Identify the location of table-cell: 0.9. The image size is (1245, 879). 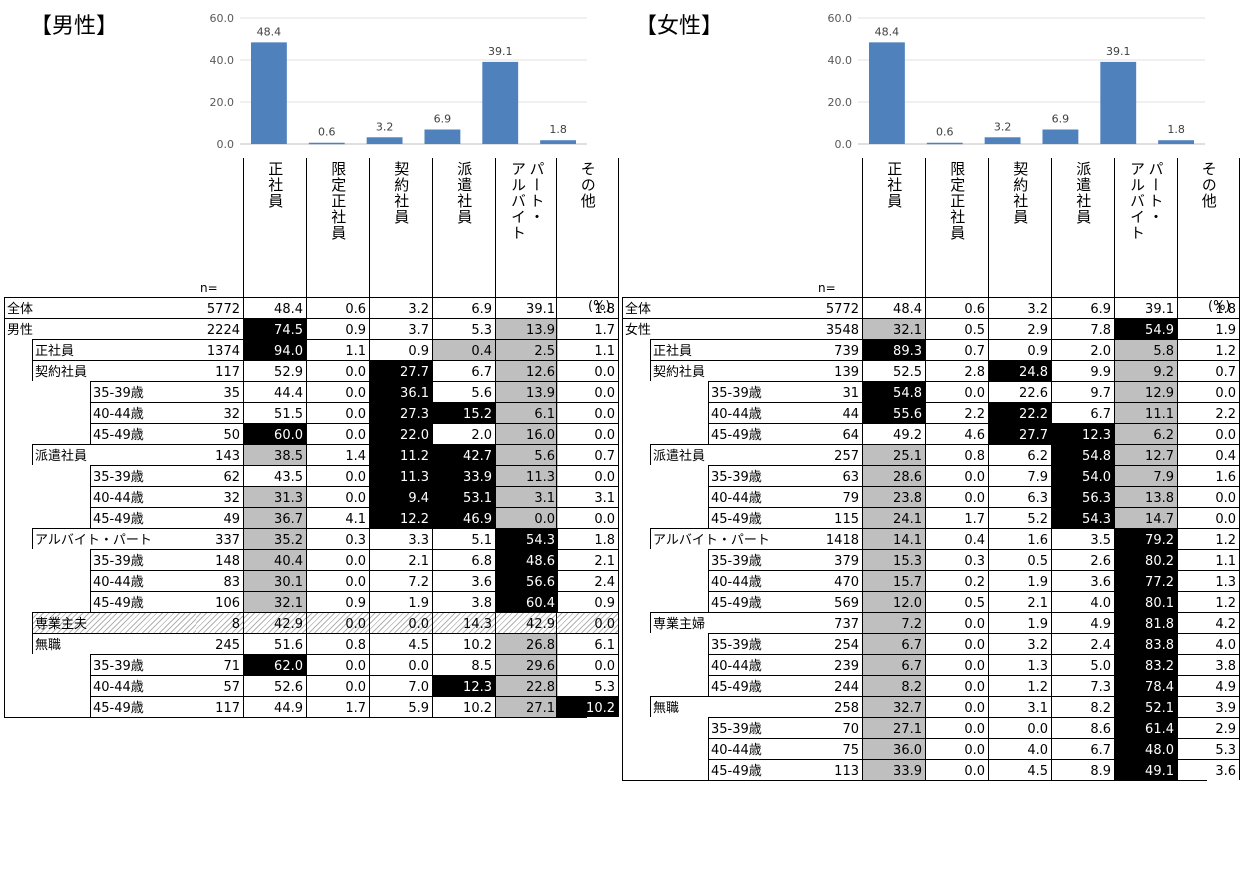
(1019, 349).